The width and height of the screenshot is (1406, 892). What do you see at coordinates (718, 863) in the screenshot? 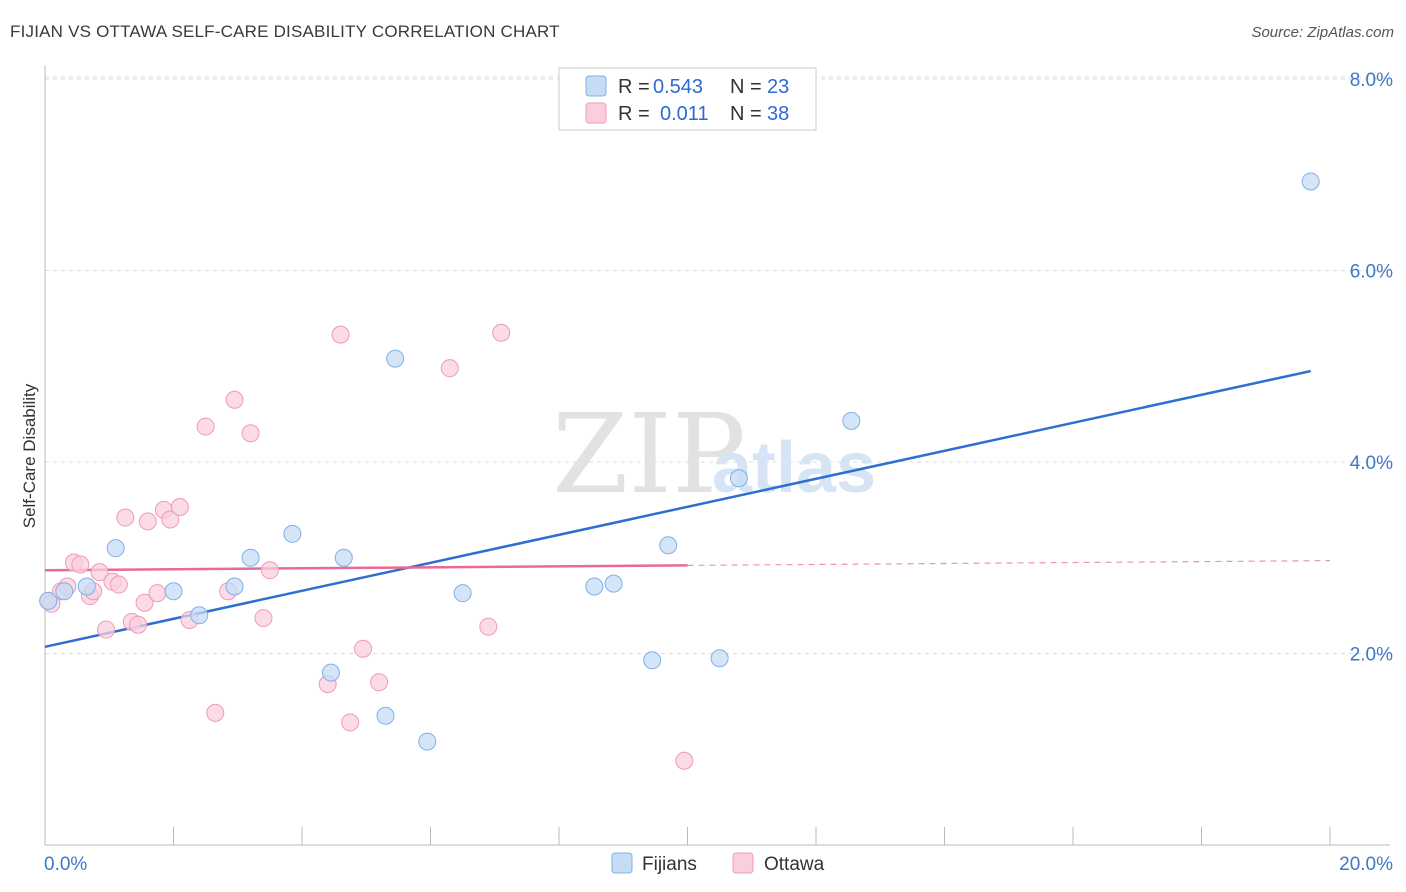
I see `series-legend: Fijians Ottawa` at bounding box center [718, 863].